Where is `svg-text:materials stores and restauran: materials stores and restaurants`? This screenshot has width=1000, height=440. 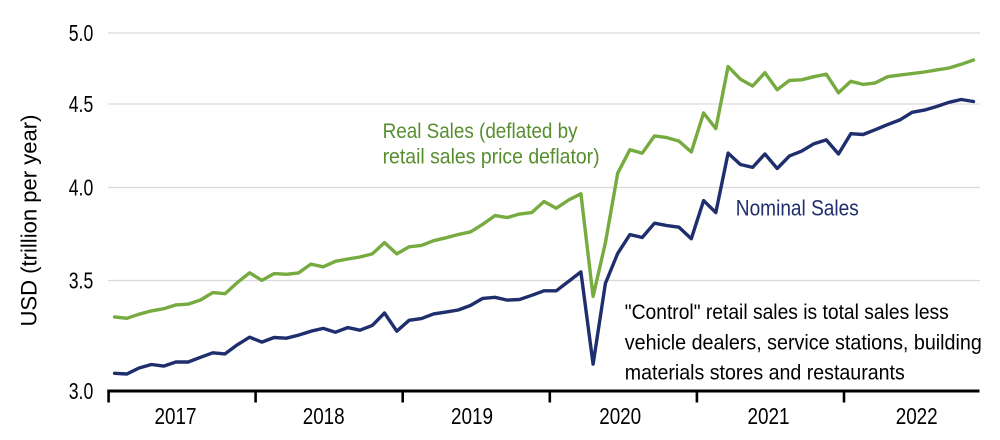
svg-text:materials stores and restauran: materials stores and restaurants is located at coordinates (765, 373).